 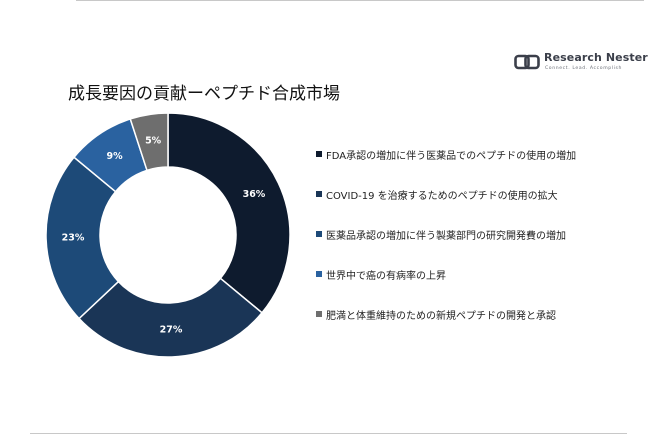 I want to click on legend-item-2: COVID-19 を治療するためのペプチドの使用の拡大, so click(x=481, y=194).